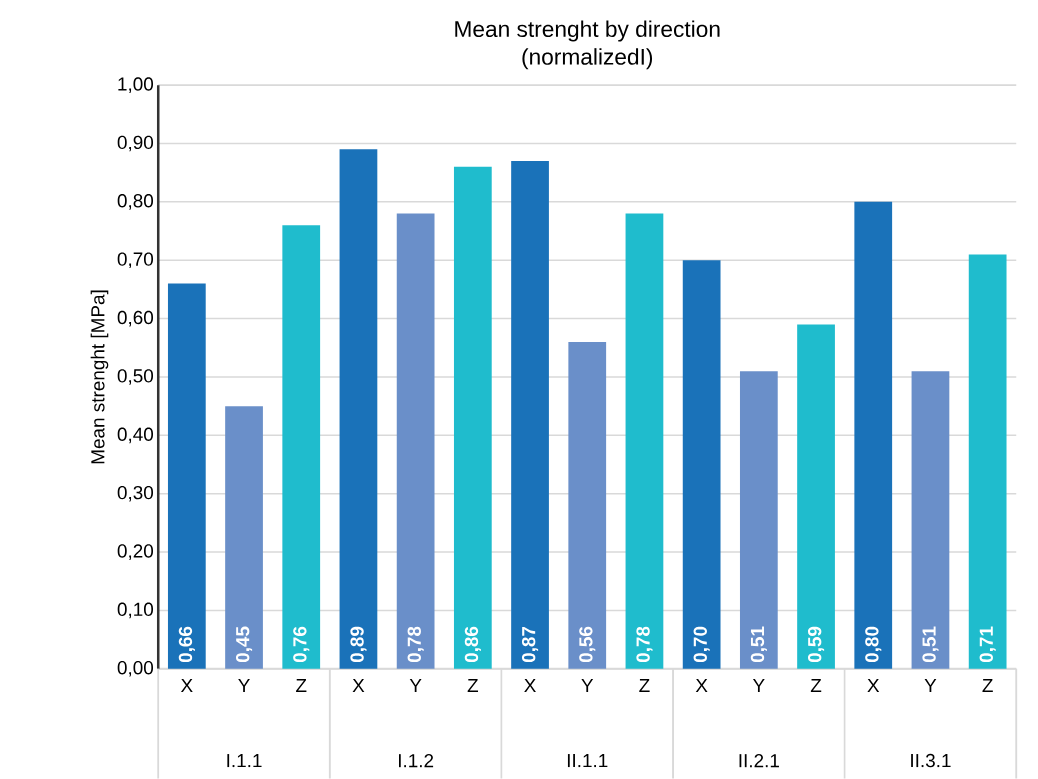 The width and height of the screenshot is (1038, 779). I want to click on data-label: 0,86, so click(472, 644).